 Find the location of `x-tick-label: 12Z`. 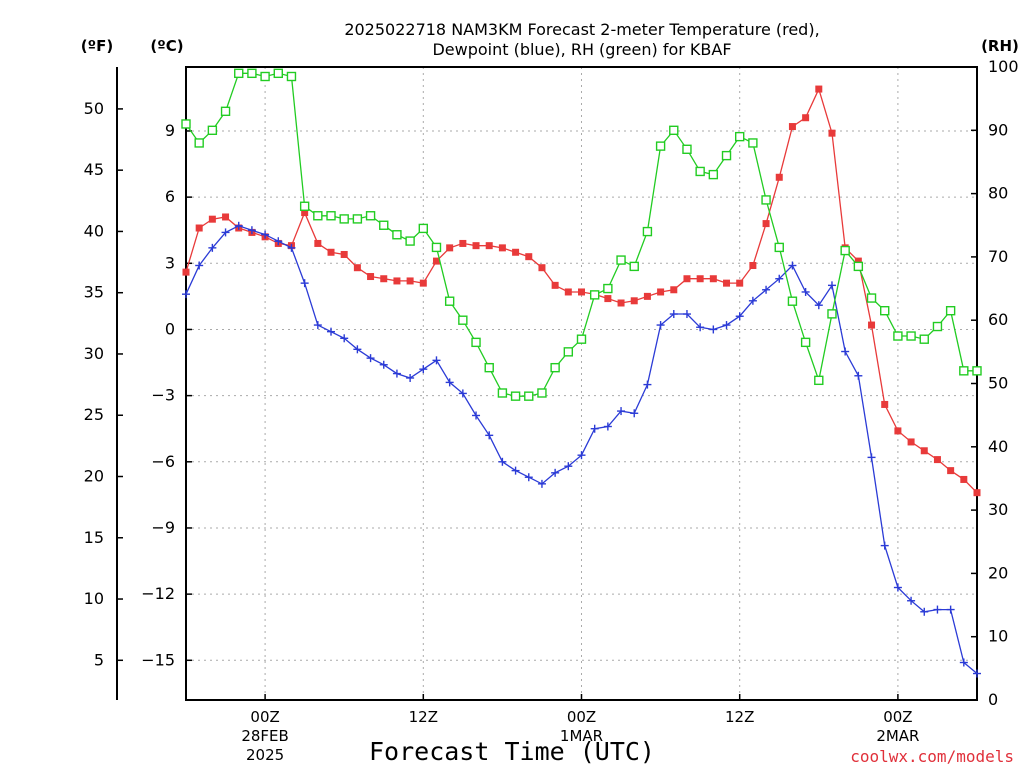

x-tick-label: 12Z is located at coordinates (739, 717).